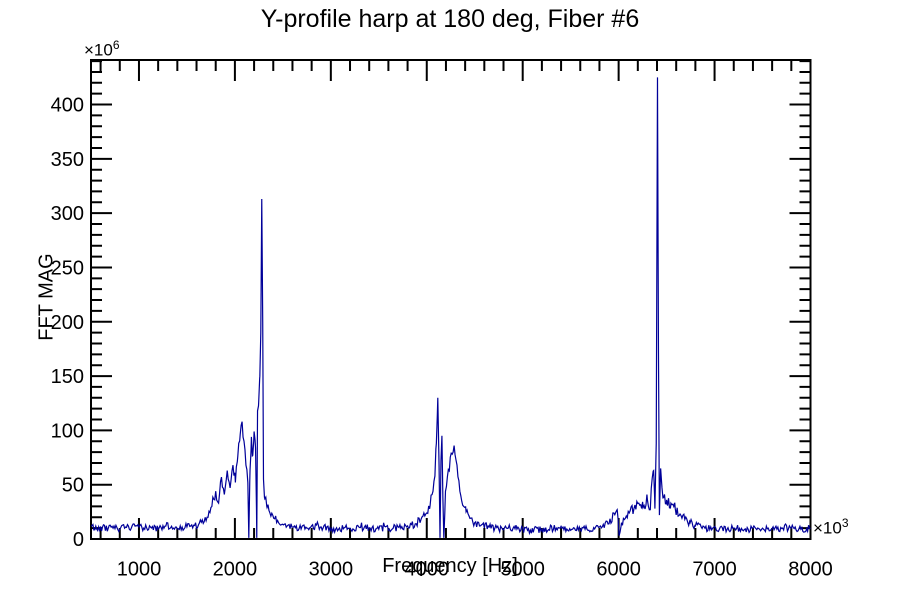  Describe the element at coordinates (831, 527) in the screenshot. I see `x-axis-exponent: ×10³` at that location.